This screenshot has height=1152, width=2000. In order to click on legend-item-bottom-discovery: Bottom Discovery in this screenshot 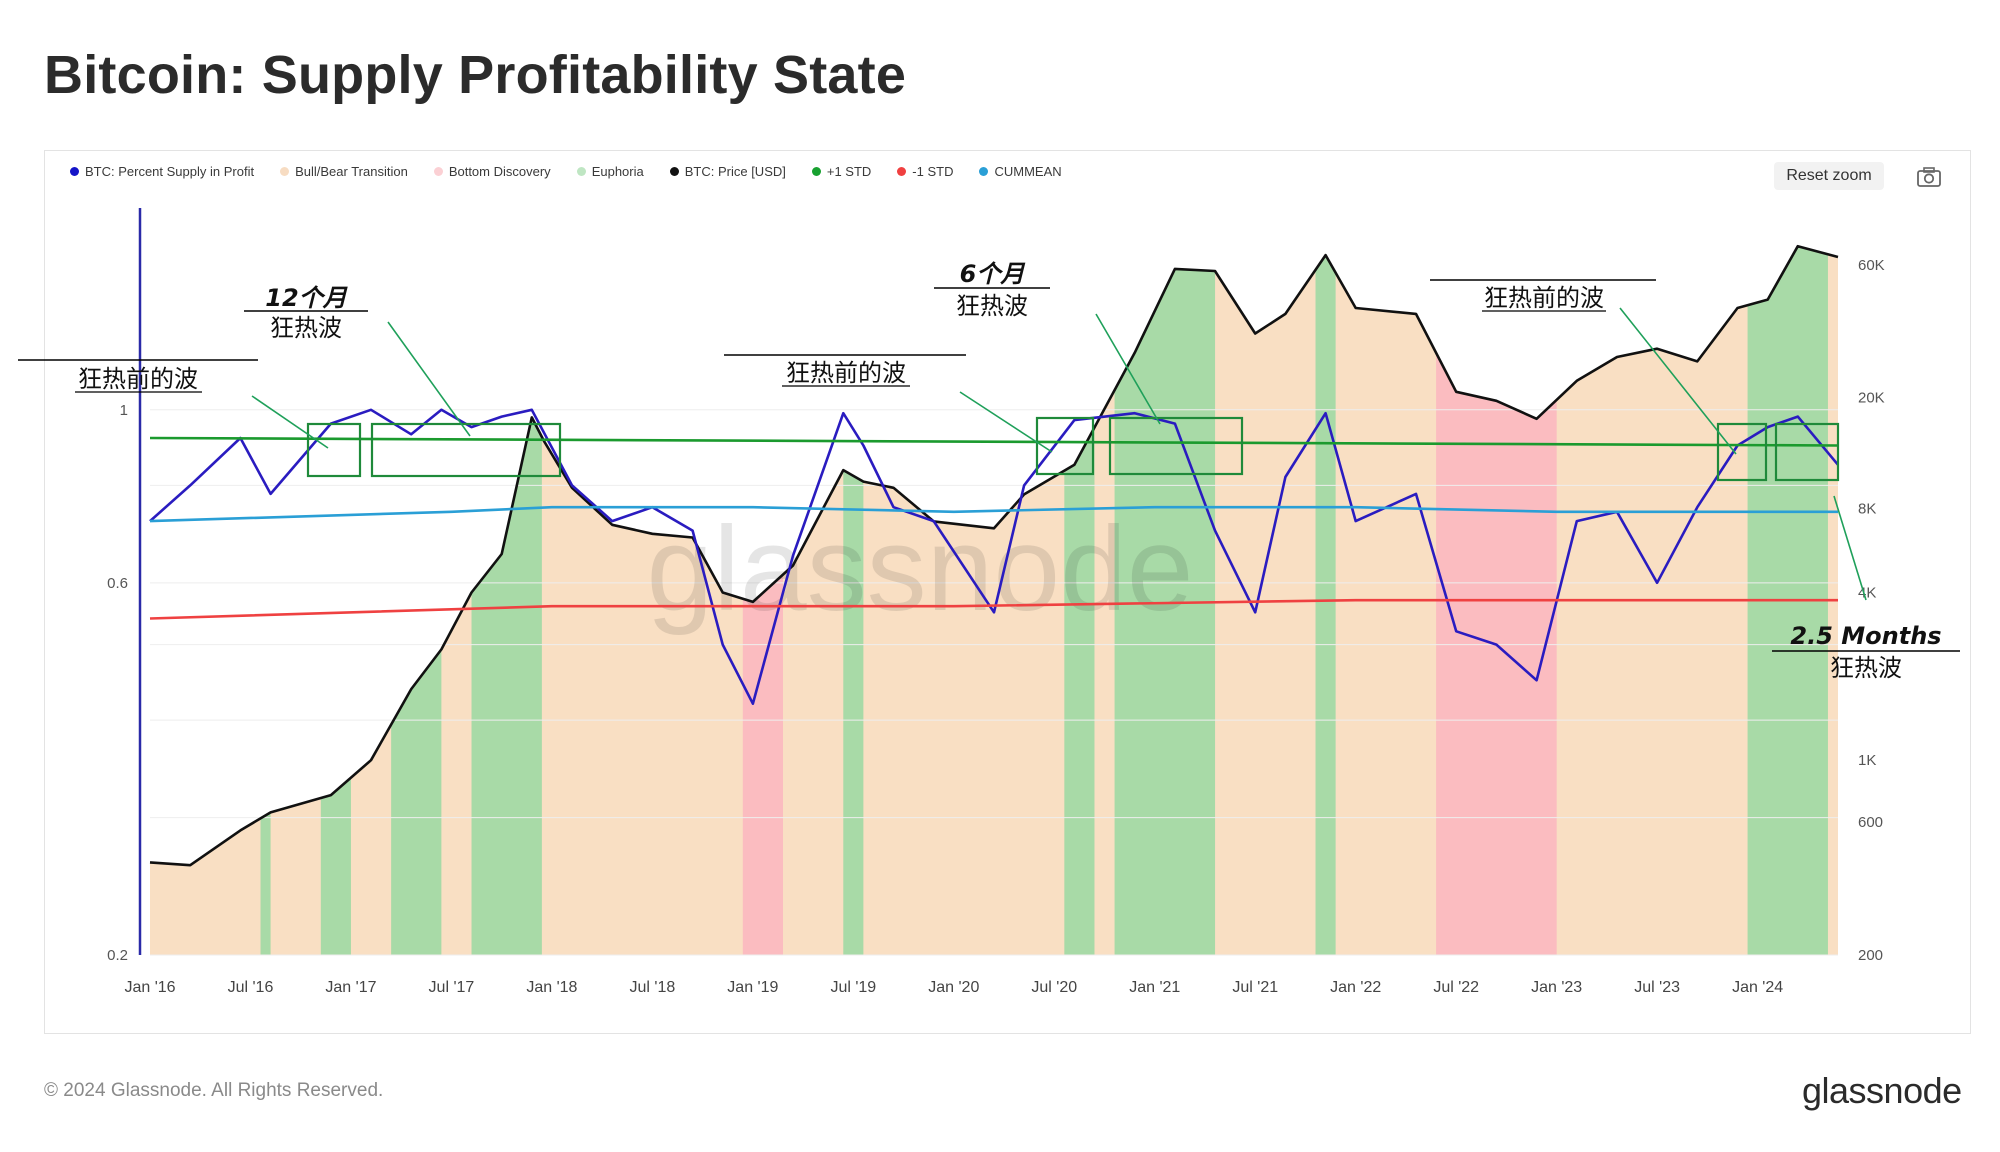, I will do `click(492, 171)`.